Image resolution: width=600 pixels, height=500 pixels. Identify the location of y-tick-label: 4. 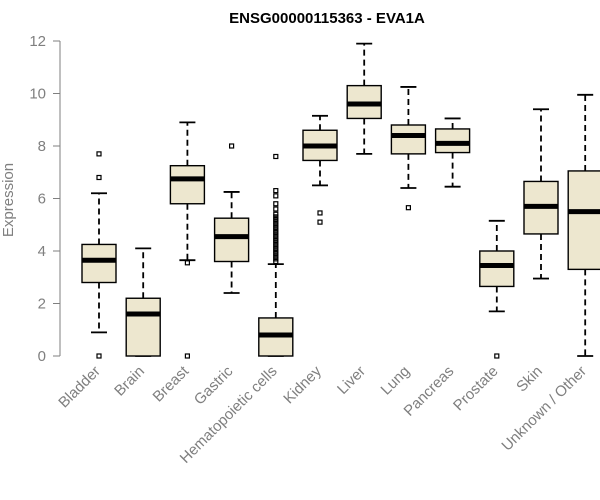
(42, 251).